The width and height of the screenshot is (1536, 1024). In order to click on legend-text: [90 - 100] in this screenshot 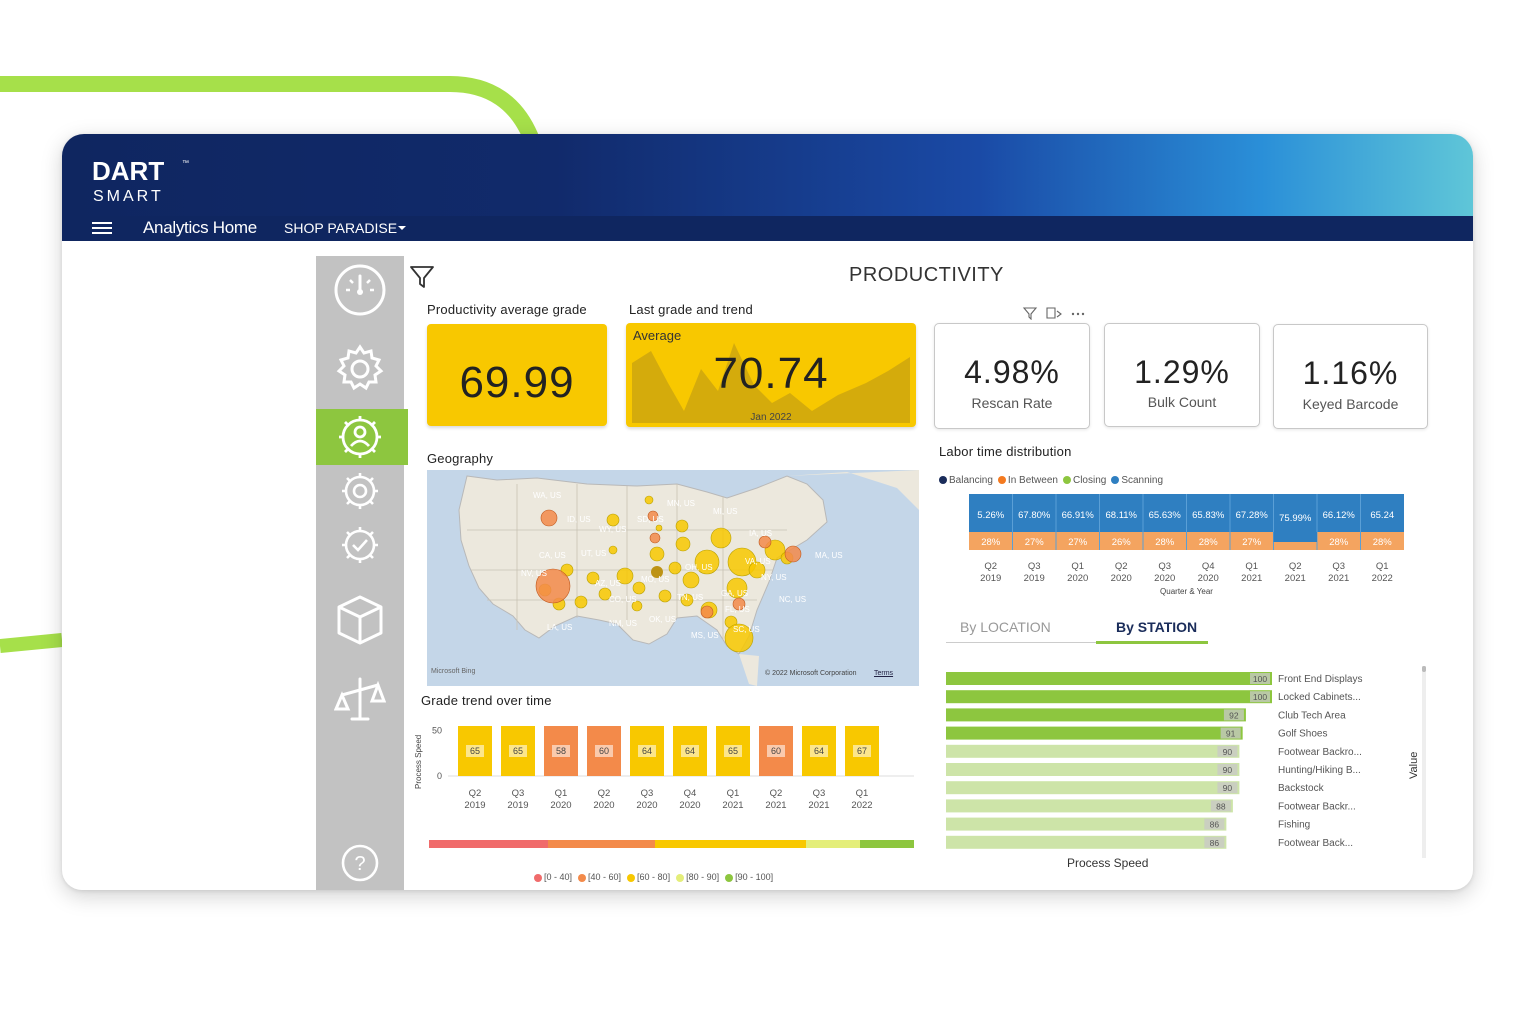, I will do `click(754, 877)`.